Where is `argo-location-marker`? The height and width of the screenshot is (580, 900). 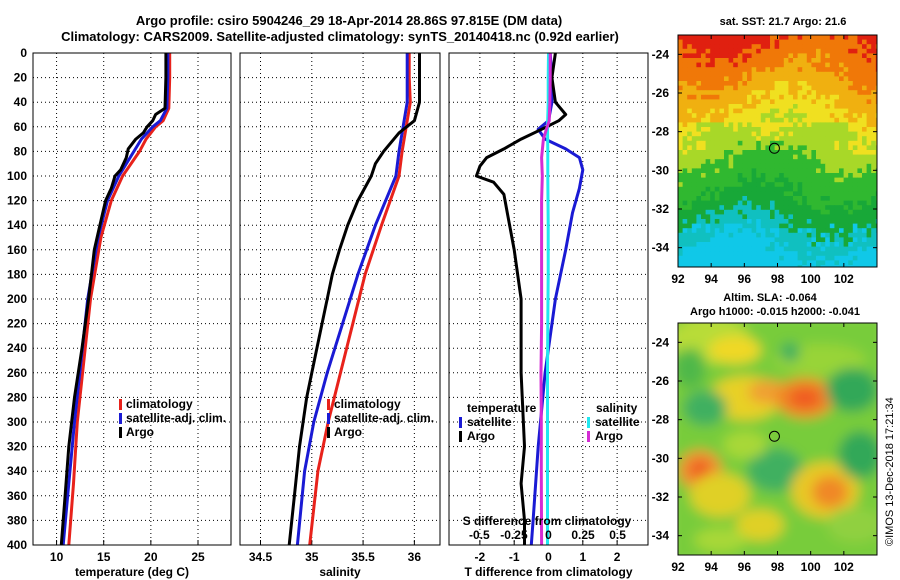 argo-location-marker is located at coordinates (774, 148).